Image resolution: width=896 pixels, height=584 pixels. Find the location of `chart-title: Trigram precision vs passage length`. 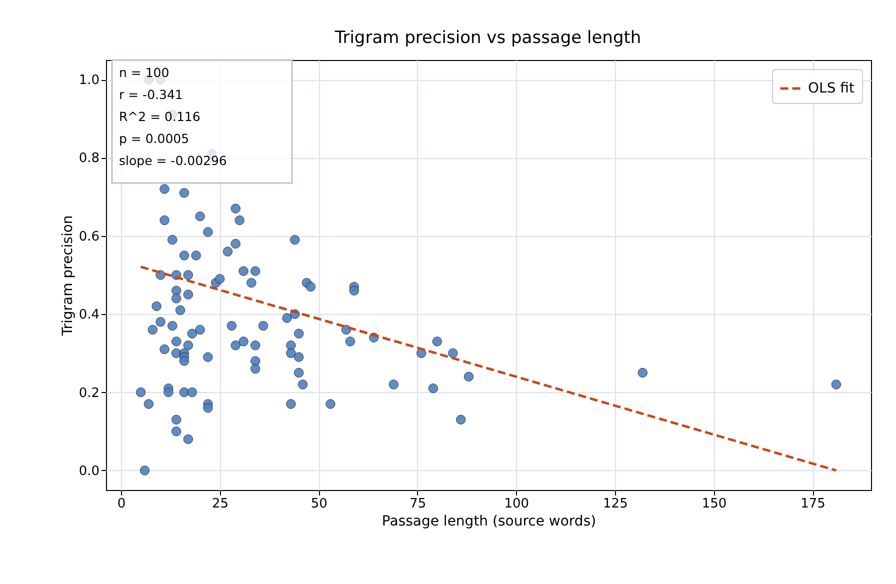

chart-title: Trigram precision vs passage length is located at coordinates (488, 38).